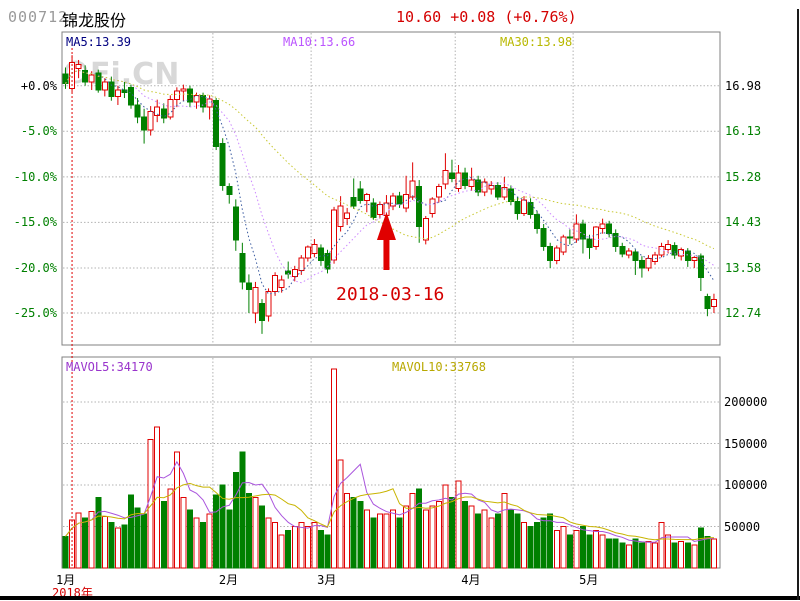 This screenshot has height=601, width=800. Describe the element at coordinates (35, 222) in the screenshot. I see `pct-axis-3: -15.0%` at that location.